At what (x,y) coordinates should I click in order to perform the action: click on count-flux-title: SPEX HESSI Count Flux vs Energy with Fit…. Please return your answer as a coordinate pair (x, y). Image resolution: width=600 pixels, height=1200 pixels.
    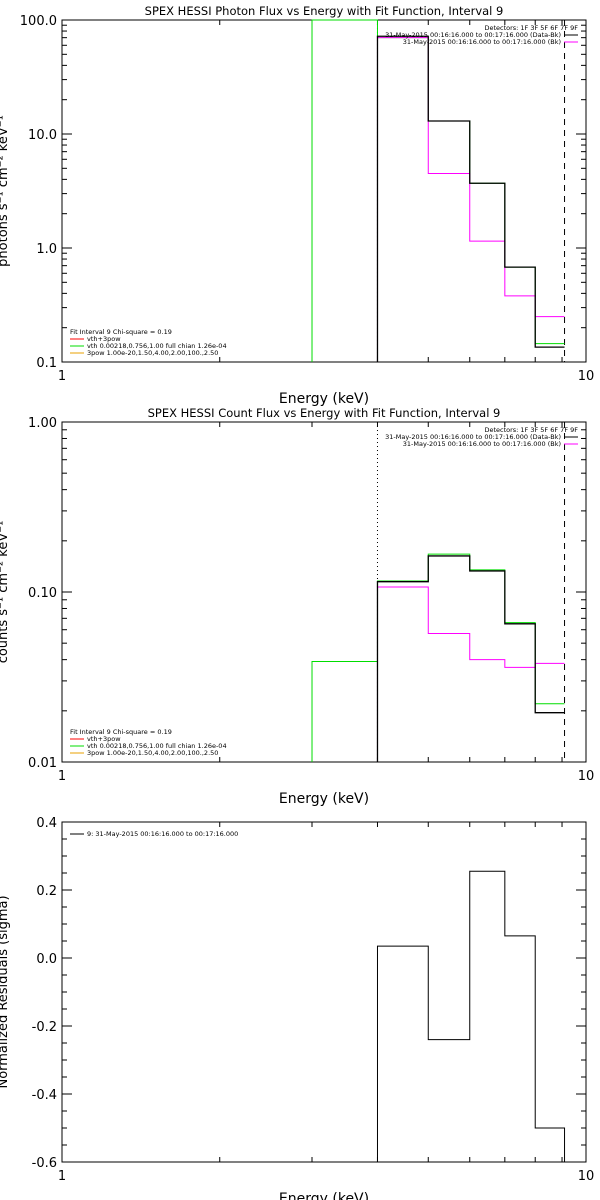
    Looking at the image, I should click on (324, 413).